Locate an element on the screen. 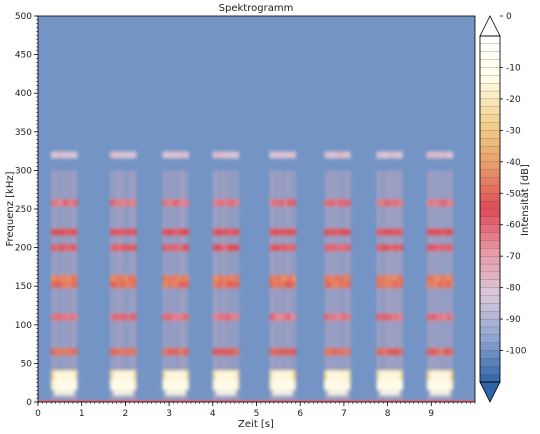 Image resolution: width=540 pixels, height=434 pixels. colorbar is located at coordinates (490, 209).